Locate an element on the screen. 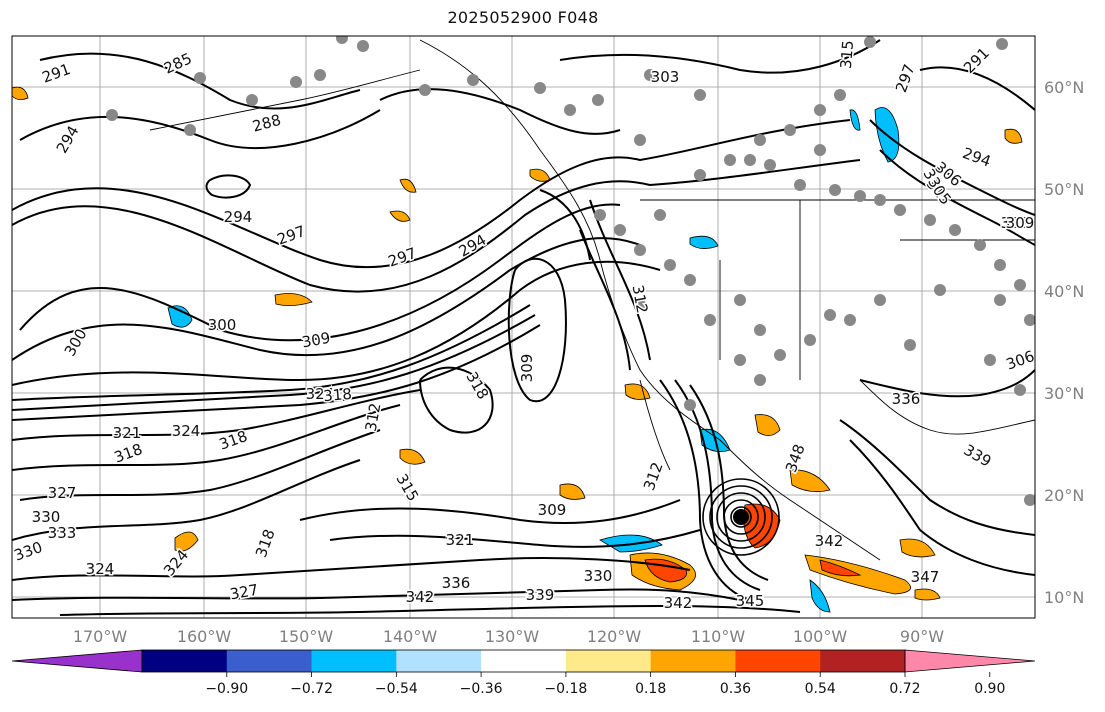 The height and width of the screenshot is (712, 1105). cyclone-center is located at coordinates (741, 517).